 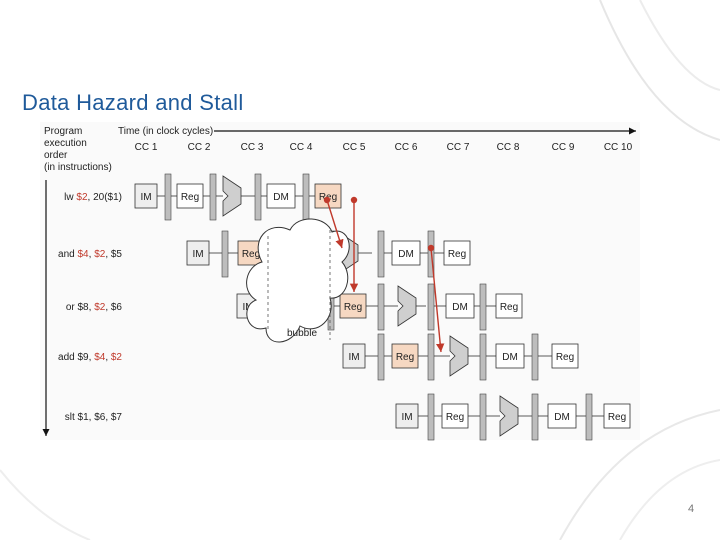 What do you see at coordinates (63, 131) in the screenshot?
I see `y-axis-label-line: Program` at bounding box center [63, 131].